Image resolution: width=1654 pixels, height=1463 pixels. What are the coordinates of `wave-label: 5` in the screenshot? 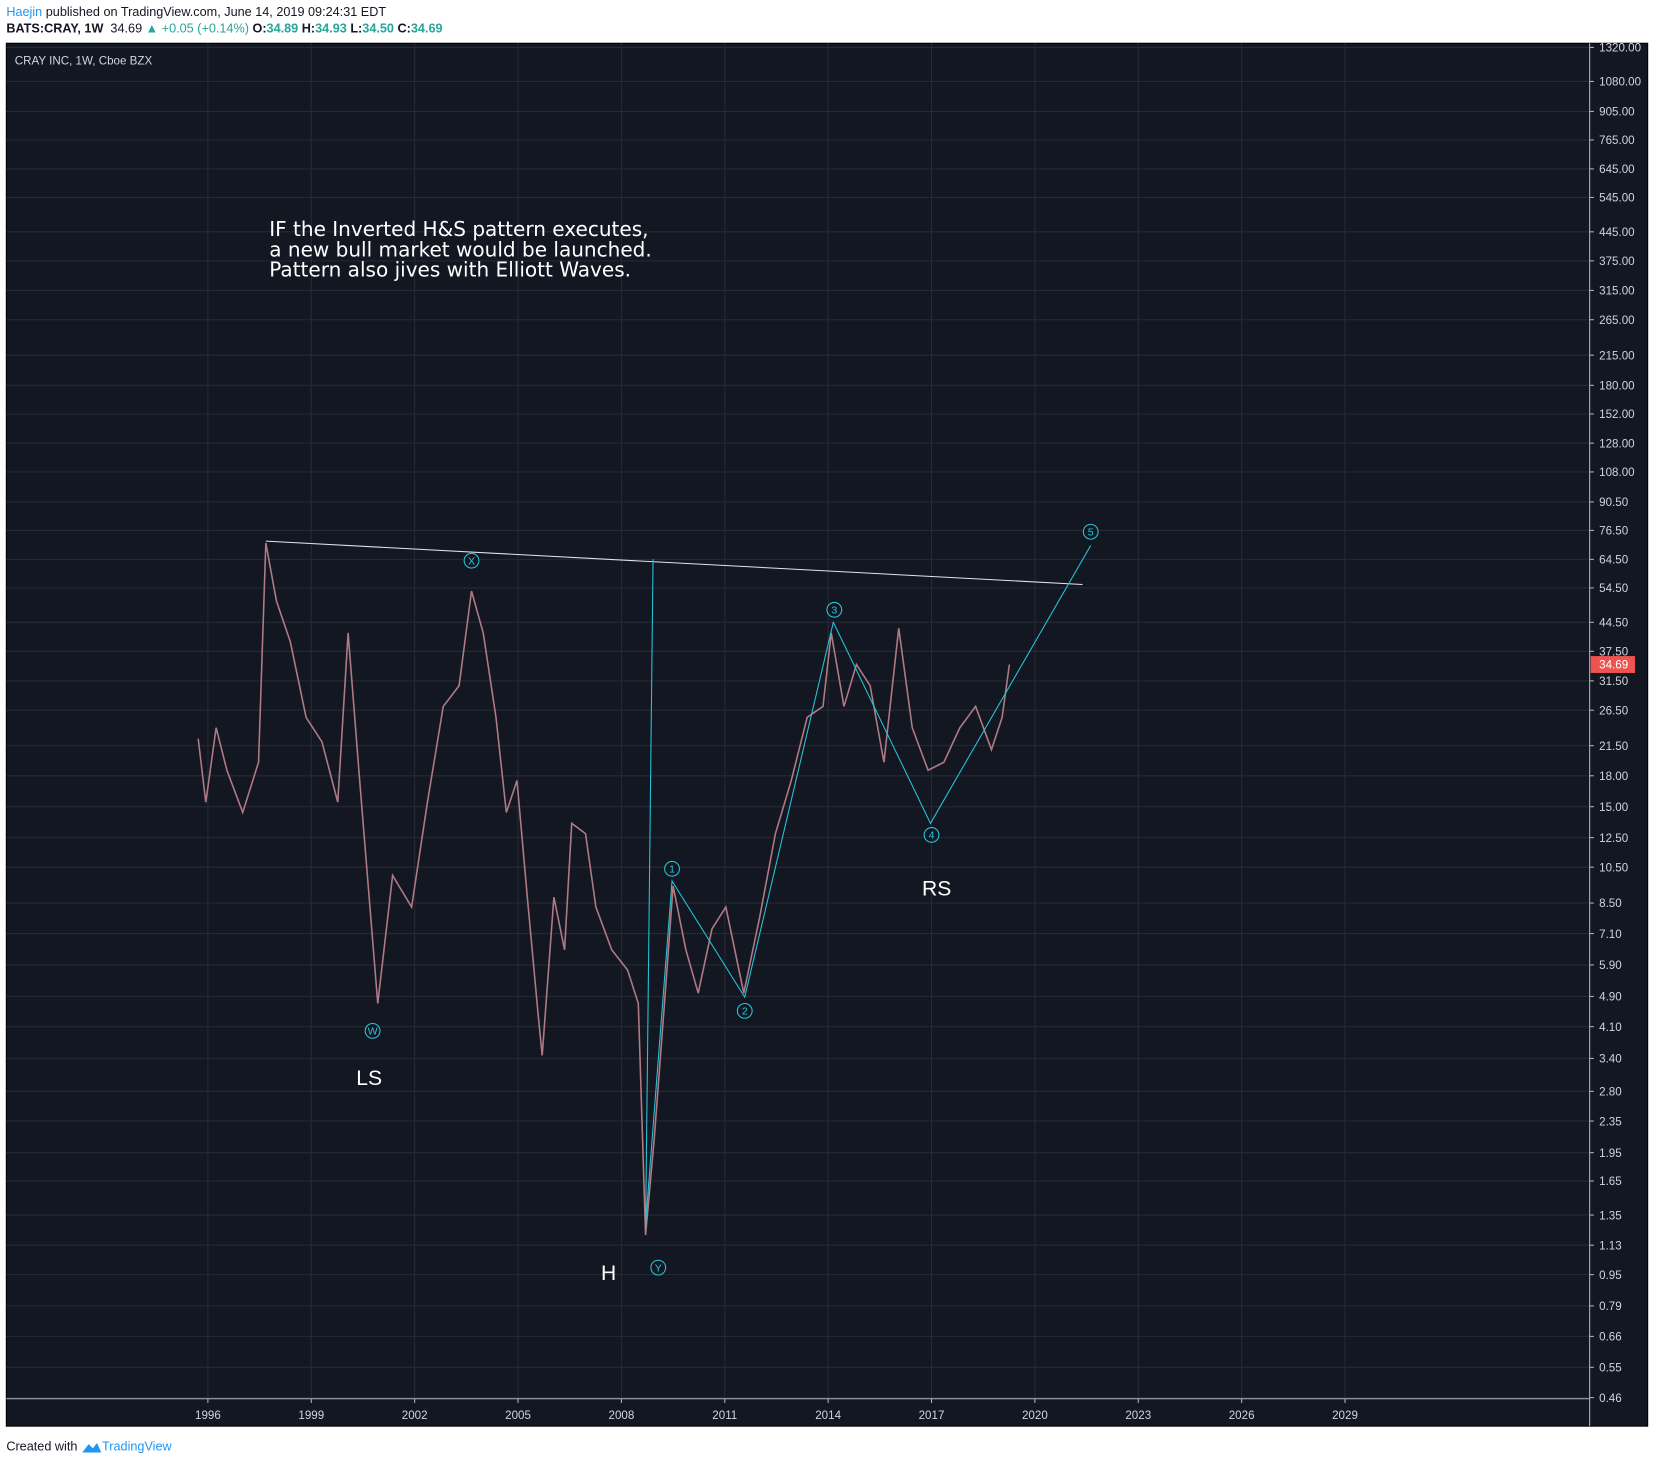 It's located at (1091, 532).